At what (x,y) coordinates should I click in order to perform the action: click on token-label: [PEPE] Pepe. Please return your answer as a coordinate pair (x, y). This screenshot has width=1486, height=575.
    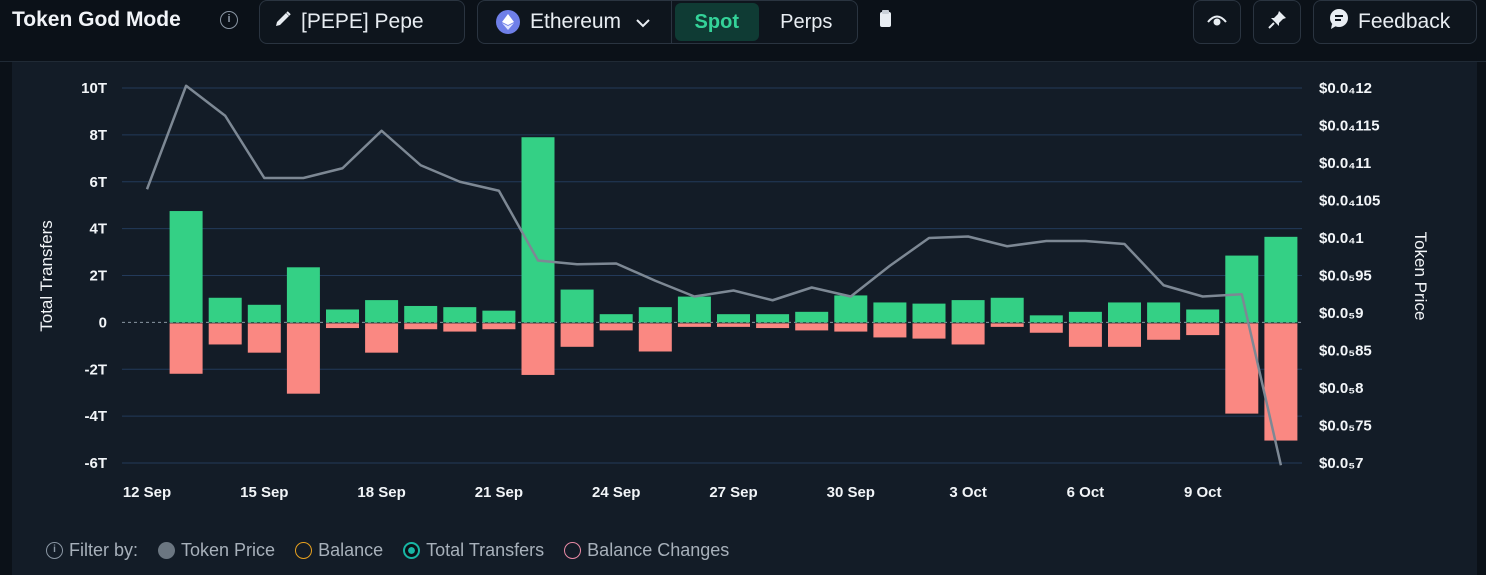
    Looking at the image, I should click on (362, 21).